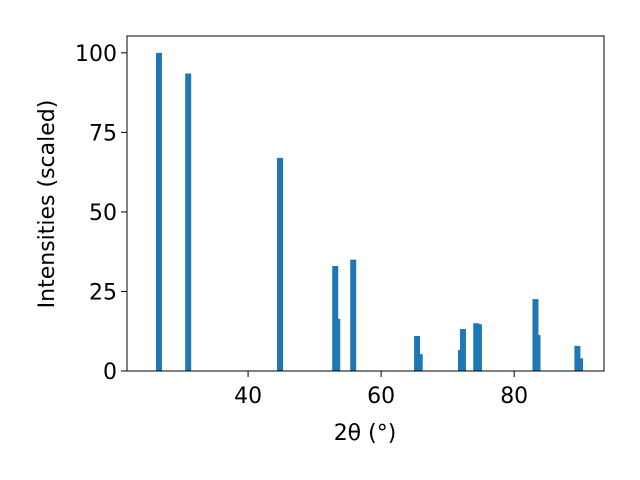 The image size is (640, 480). I want to click on x-tick-label: 40, so click(248, 396).